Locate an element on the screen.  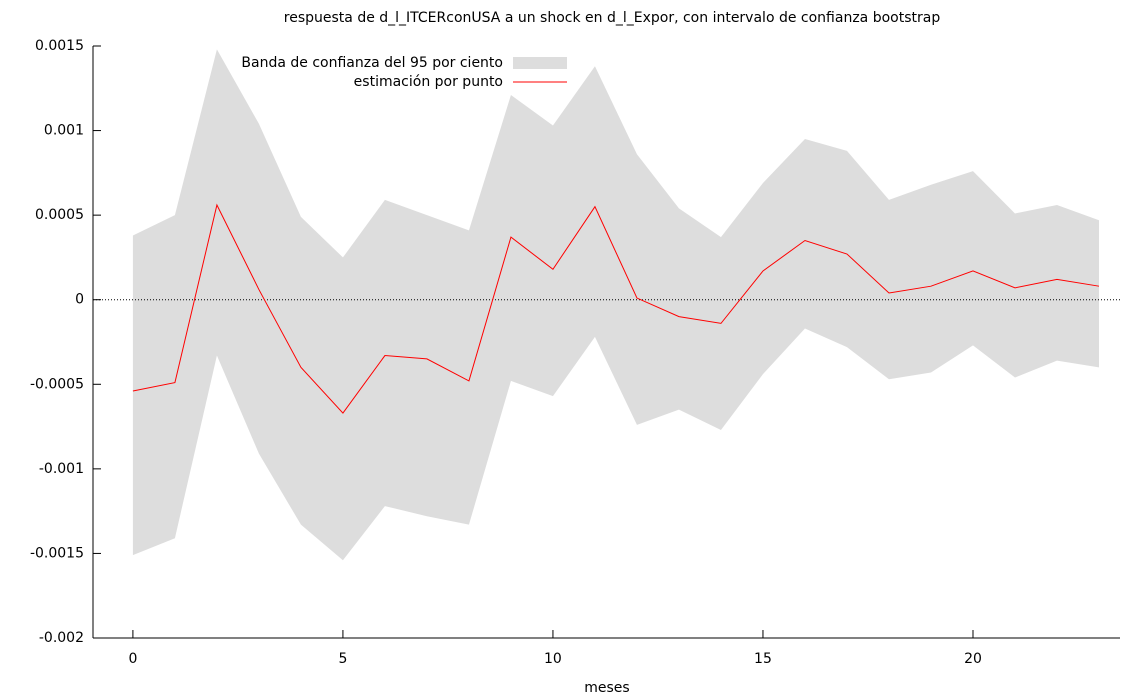
y-tick-label: -0.001 is located at coordinates (61, 469).